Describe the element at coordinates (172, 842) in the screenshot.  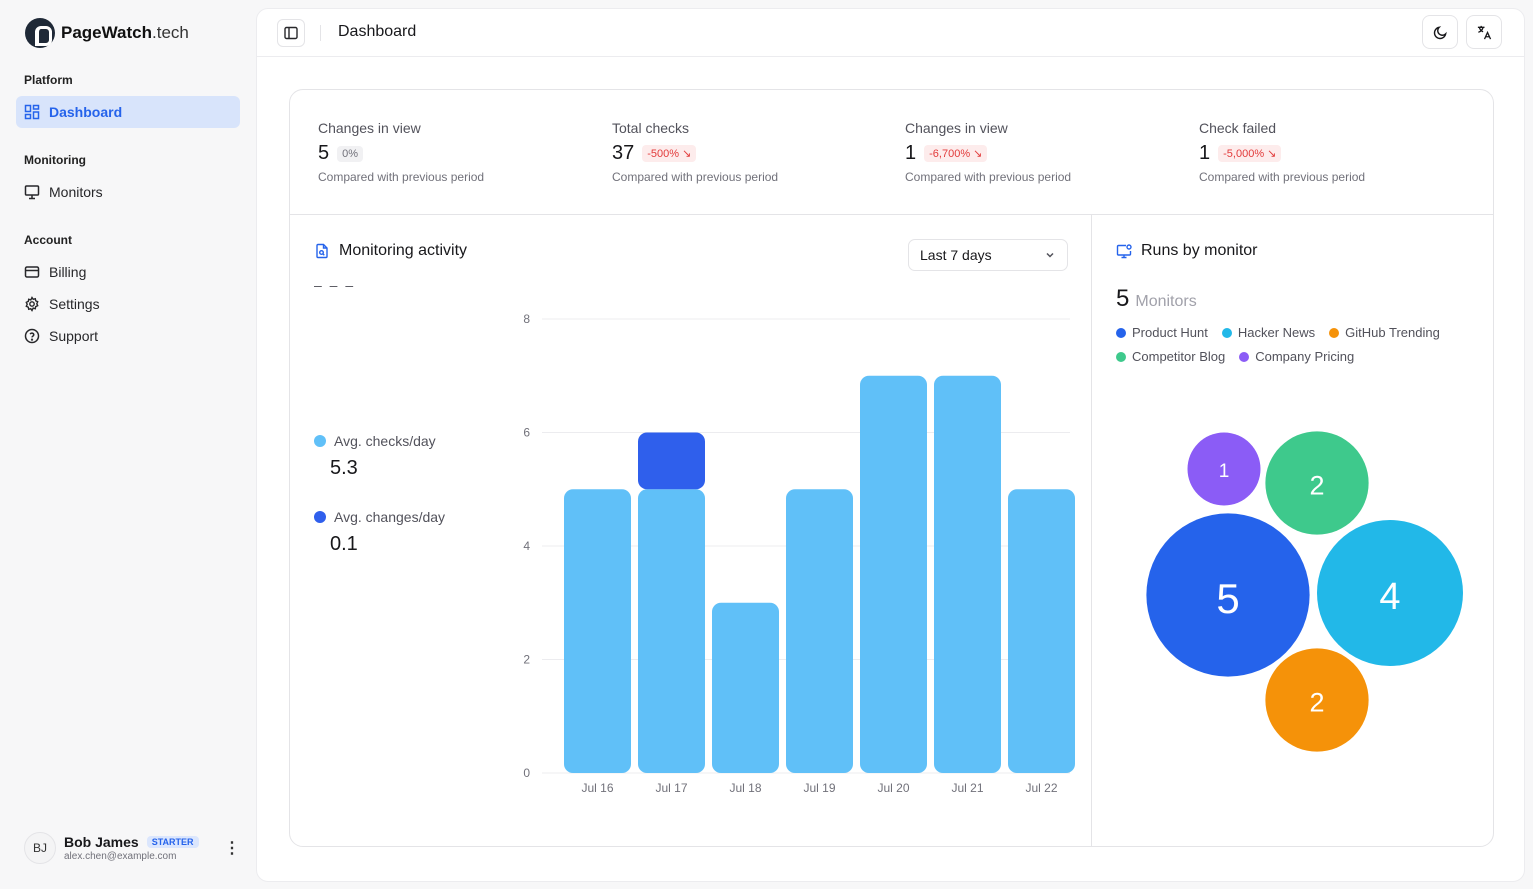
I see `plan-badge: STARTER` at that location.